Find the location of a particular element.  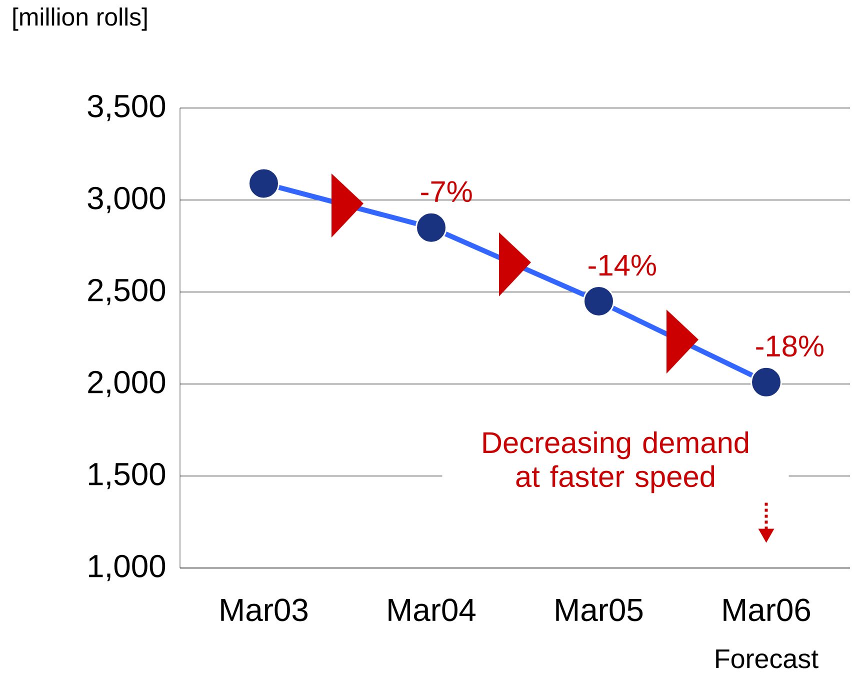

y-axis-title: [million rolls] is located at coordinates (80, 19).